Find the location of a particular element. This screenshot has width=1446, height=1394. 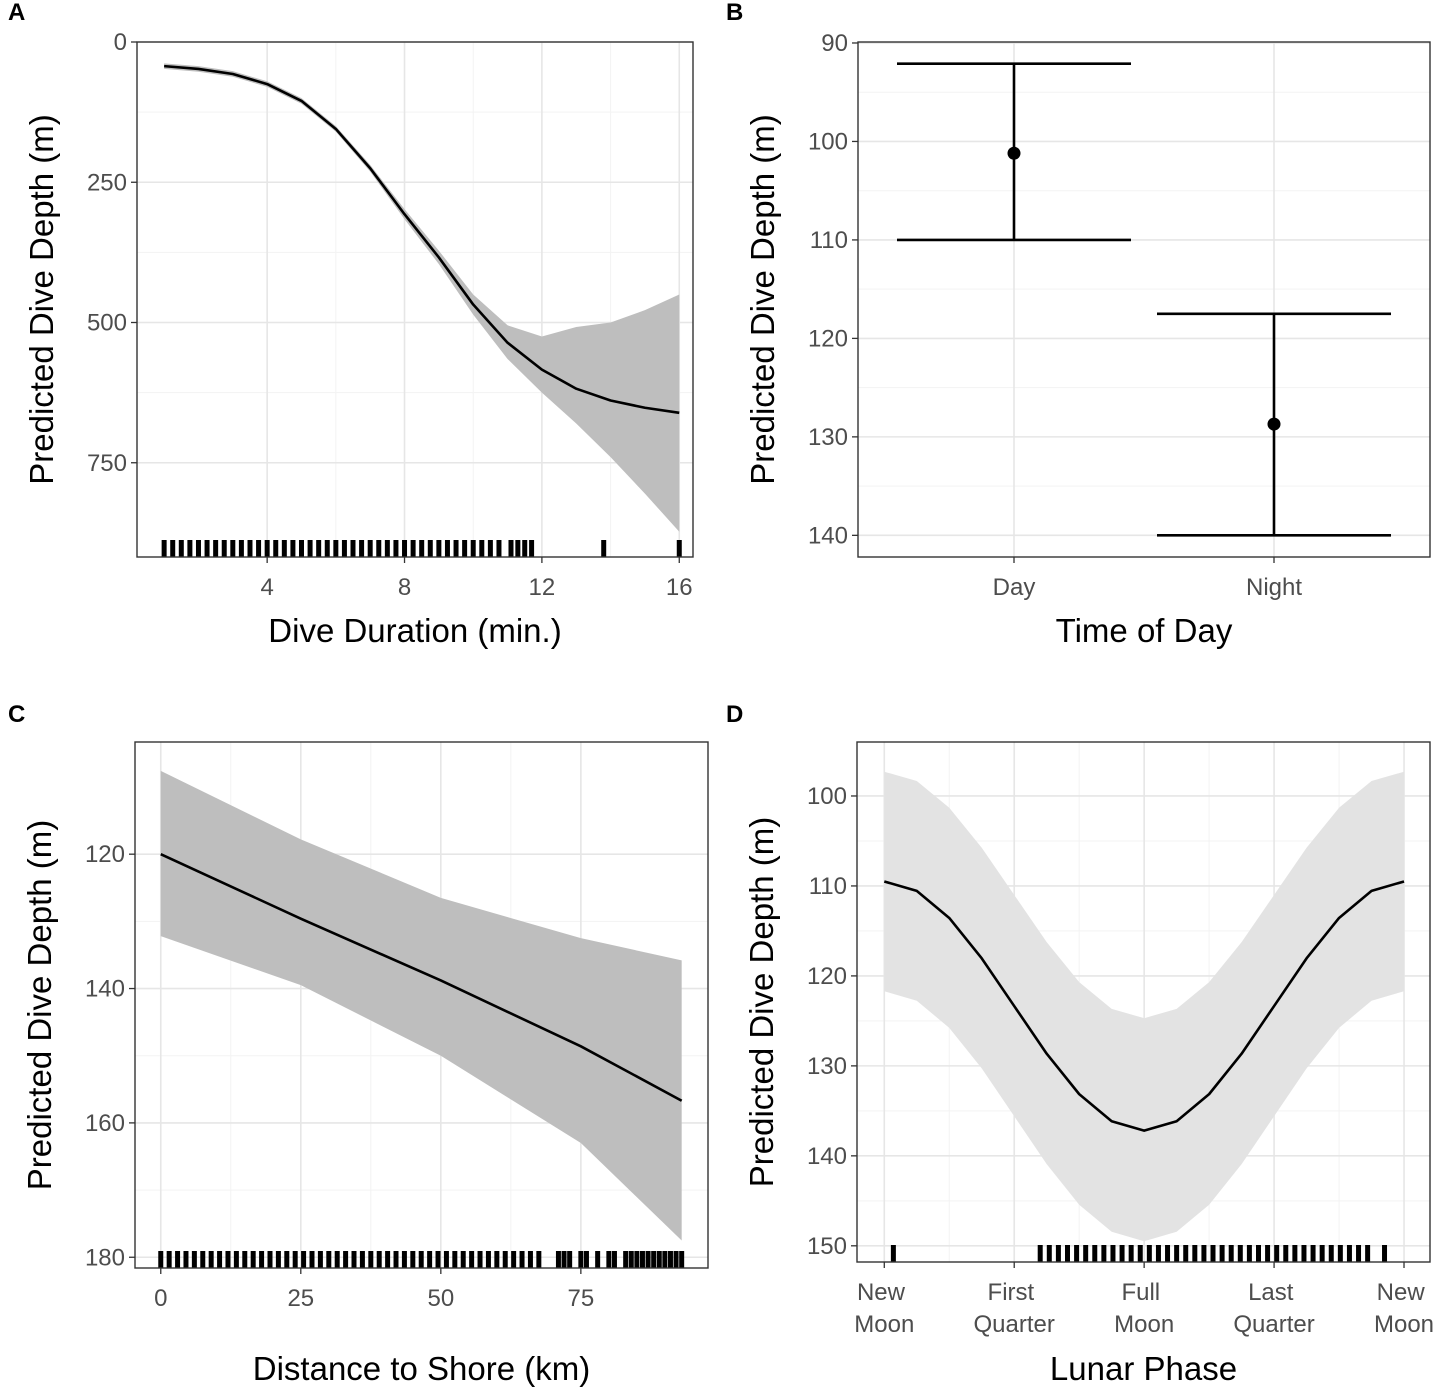

y-tick-label: 180 is located at coordinates (105, 1257).